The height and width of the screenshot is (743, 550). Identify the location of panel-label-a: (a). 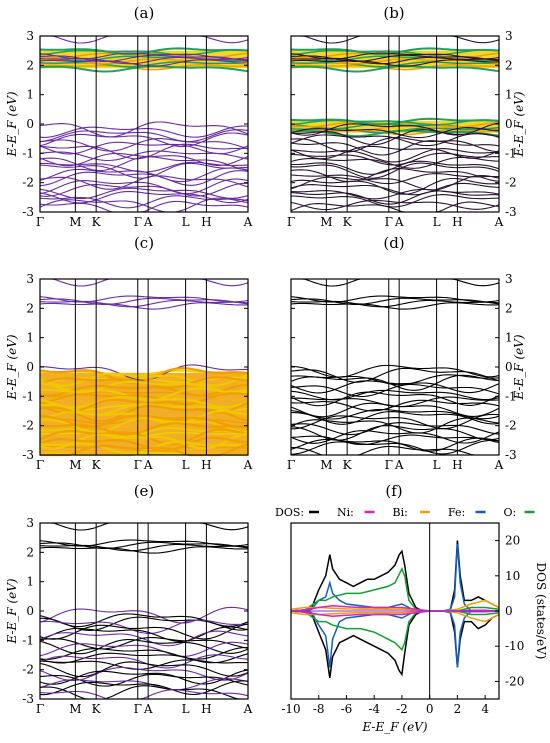
(144, 13).